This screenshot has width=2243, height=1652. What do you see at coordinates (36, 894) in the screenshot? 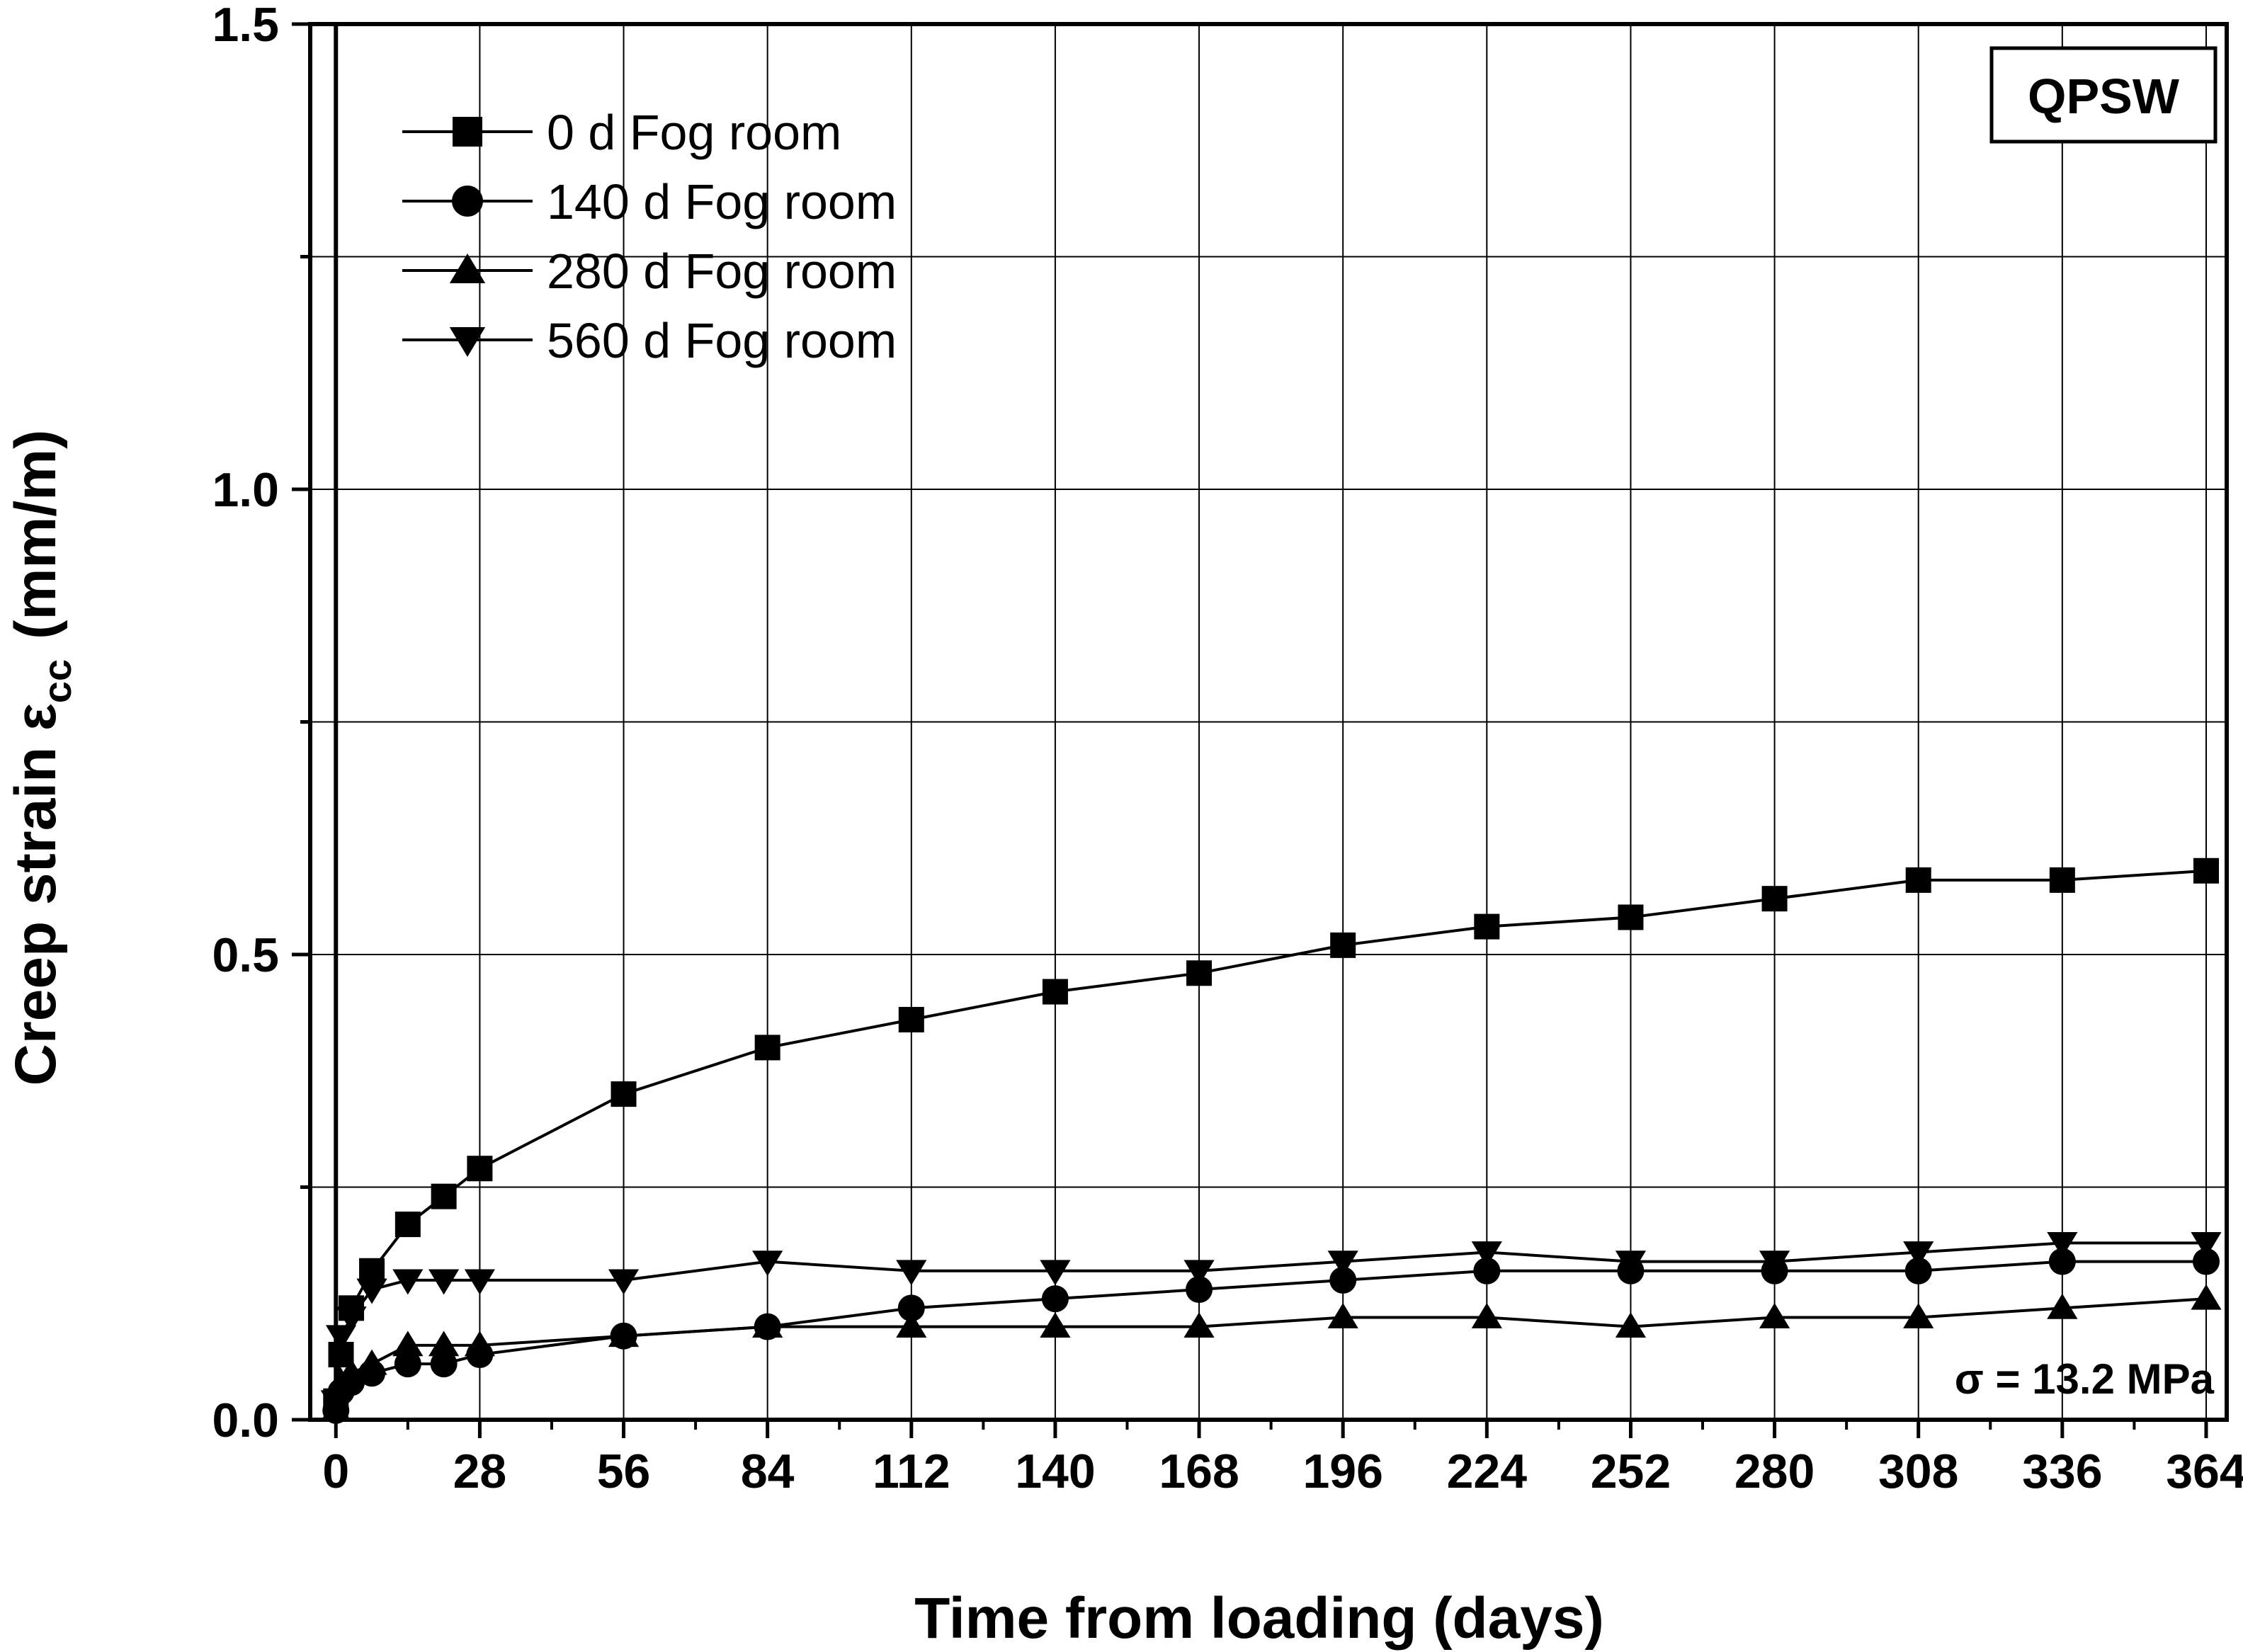
I see `y-axis-title-main: Creep strain ε` at bounding box center [36, 894].